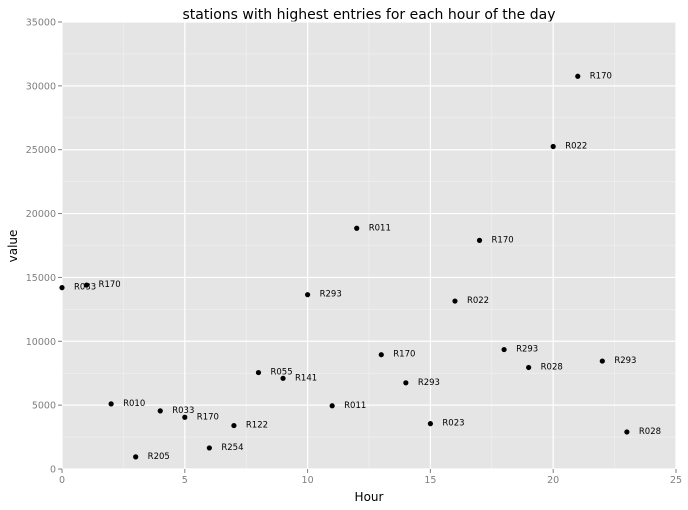 The width and height of the screenshot is (688, 510). I want to click on y-axis-ticks: 0 5000 10000 15000 20000 25000 30000 35000, so click(44, 247).